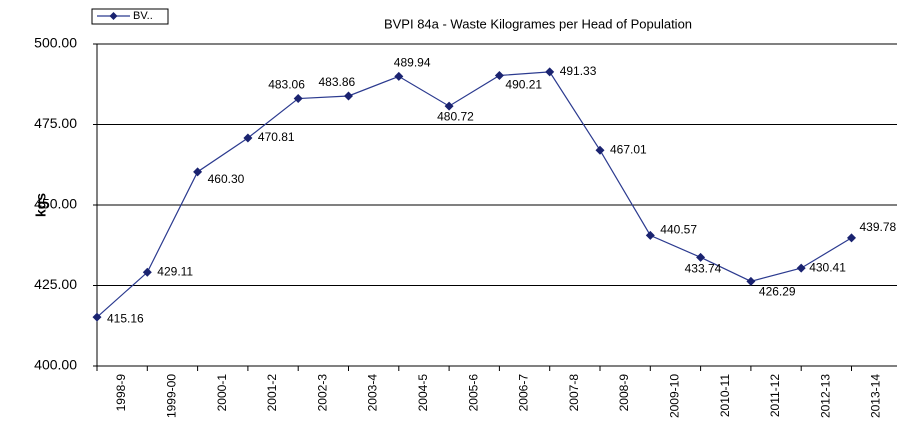 This screenshot has width=897, height=437. What do you see at coordinates (876, 396) in the screenshot?
I see `x-tick-label: 2013-14` at bounding box center [876, 396].